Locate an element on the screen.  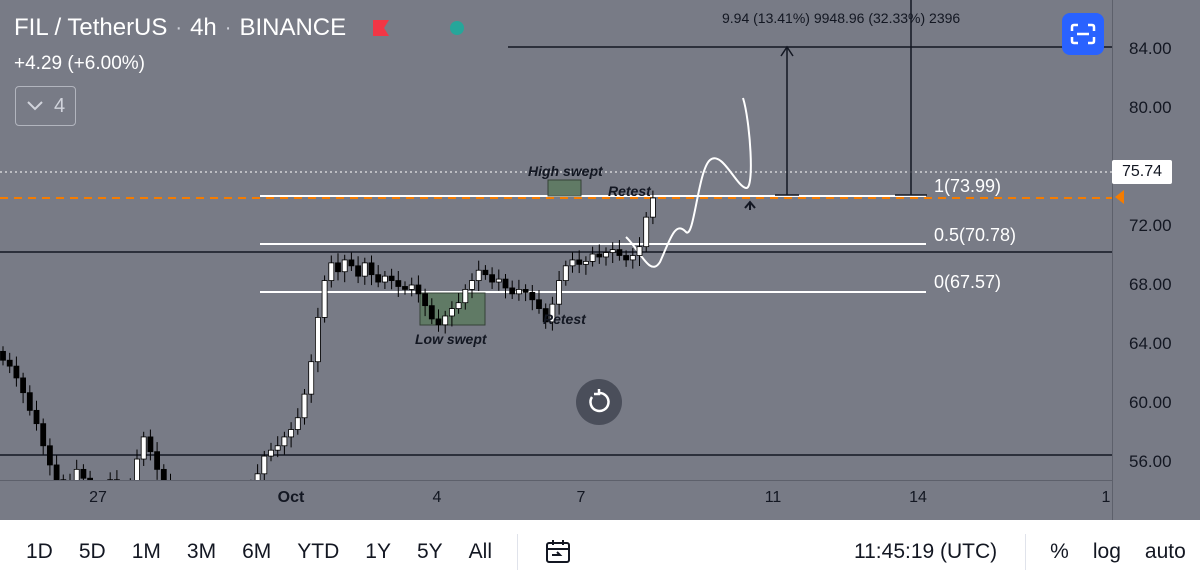
price-tick-label: 72.00 is located at coordinates (1150, 225).